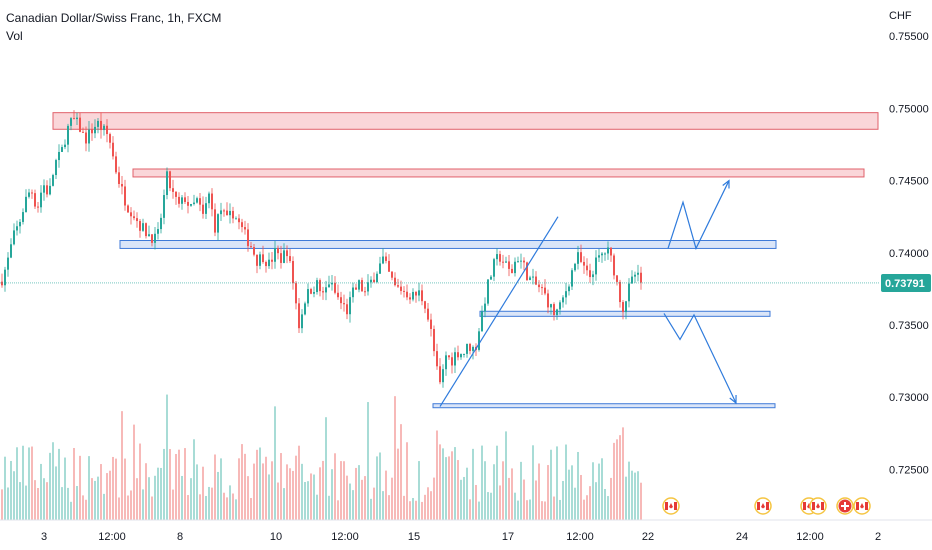 This screenshot has height=550, width=932. Describe the element at coordinates (588, 293) in the screenshot. I see `drawing-tools` at that location.